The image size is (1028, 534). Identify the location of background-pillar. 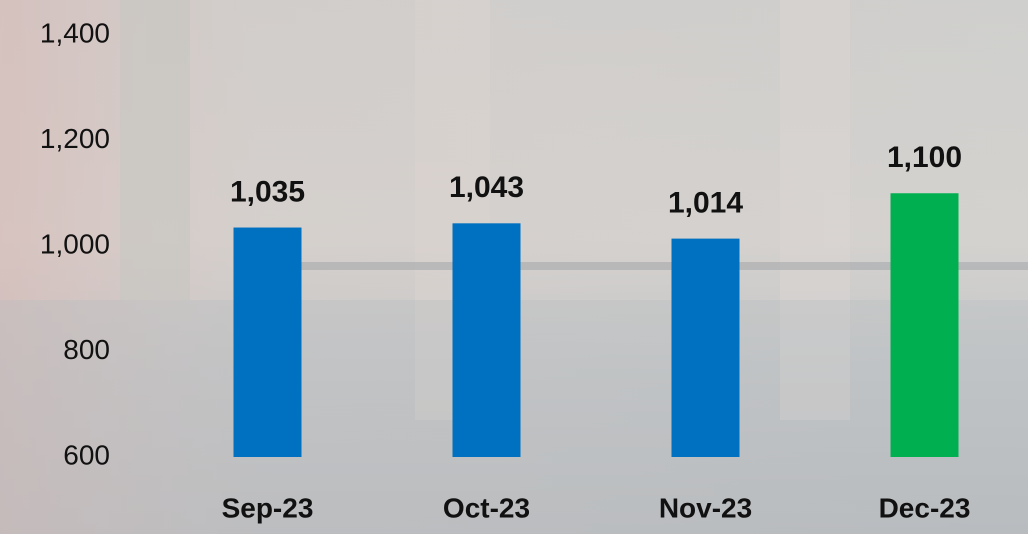
(815, 210).